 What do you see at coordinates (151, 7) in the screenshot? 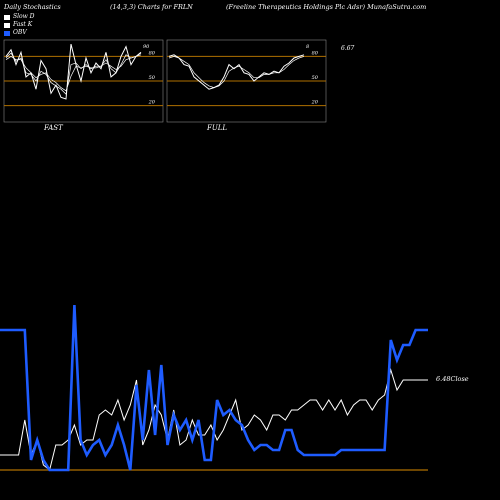
I see `chart-header-center: (14,3,3) Charts for FRLN` at bounding box center [151, 7].